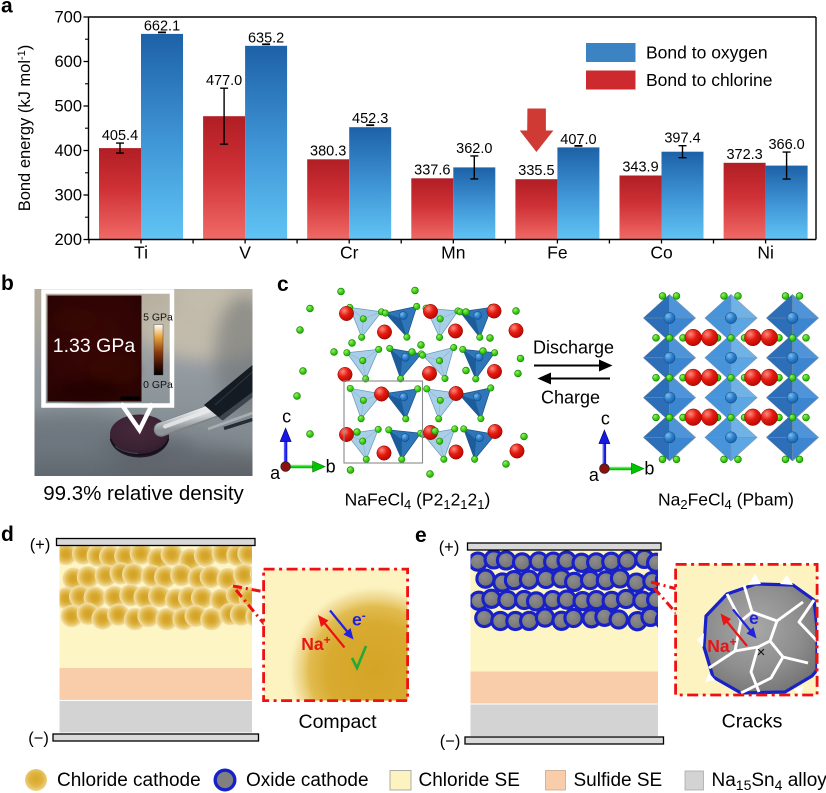  Describe the element at coordinates (786, 145) in the screenshot. I see `svg-text: 366.0` at that location.